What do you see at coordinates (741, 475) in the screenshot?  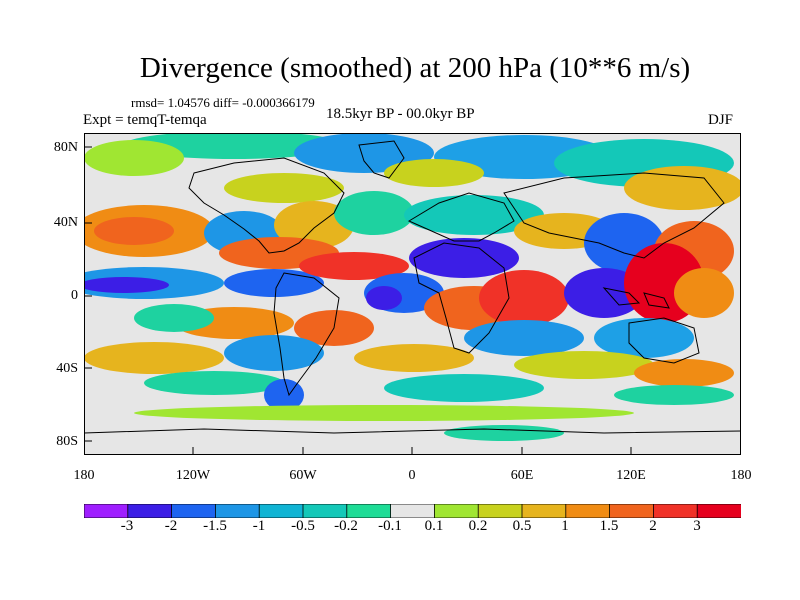 I see `lon-label-180e: 180` at bounding box center [741, 475].